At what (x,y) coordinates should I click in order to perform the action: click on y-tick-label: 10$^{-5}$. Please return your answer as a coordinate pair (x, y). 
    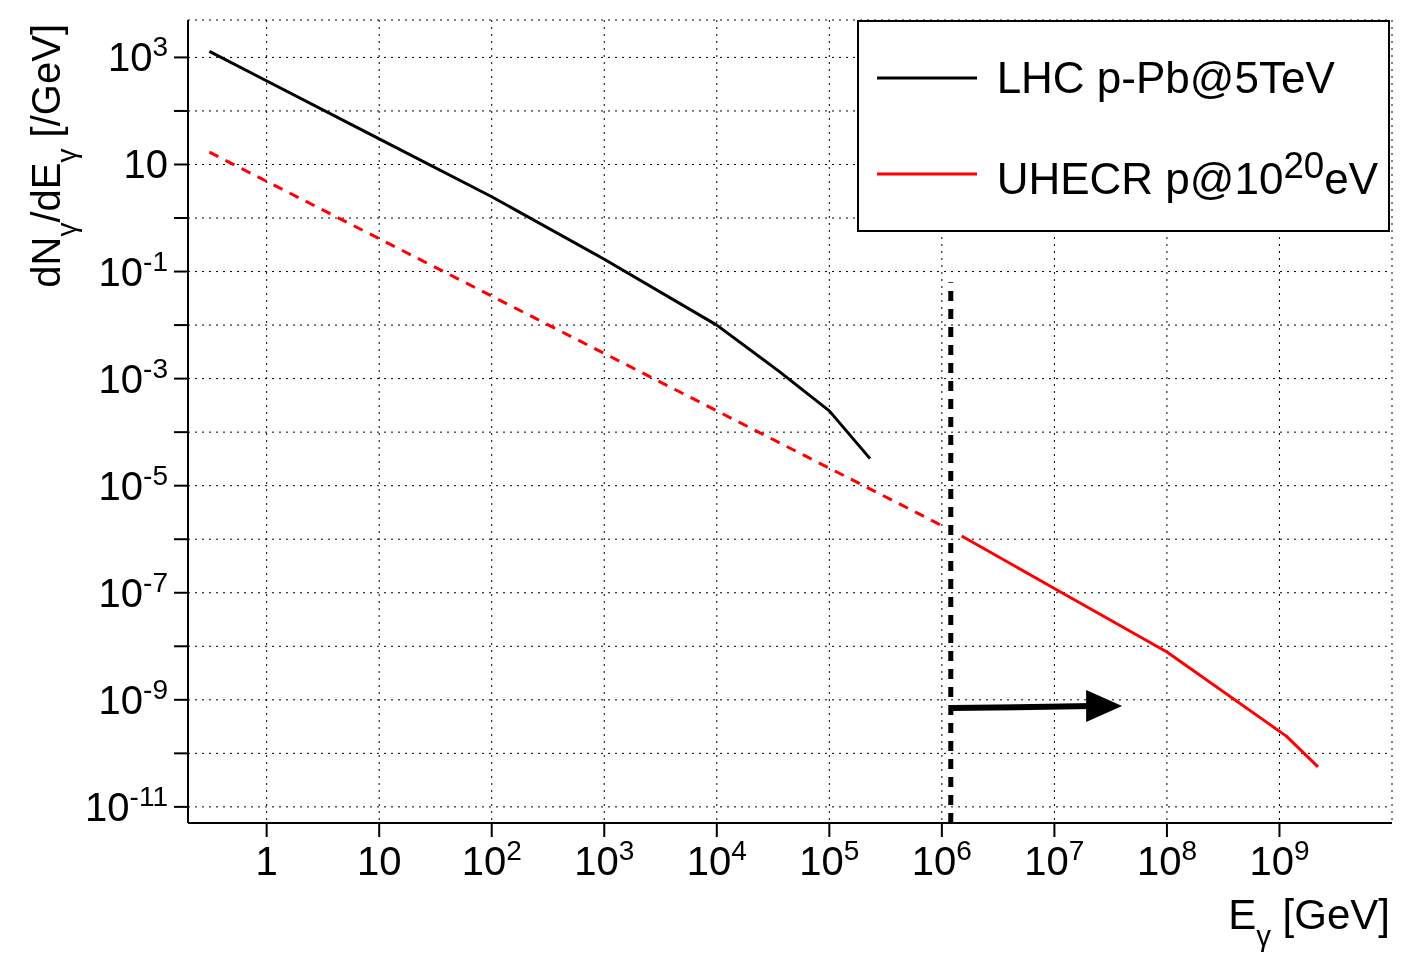
    Looking at the image, I should click on (133, 483).